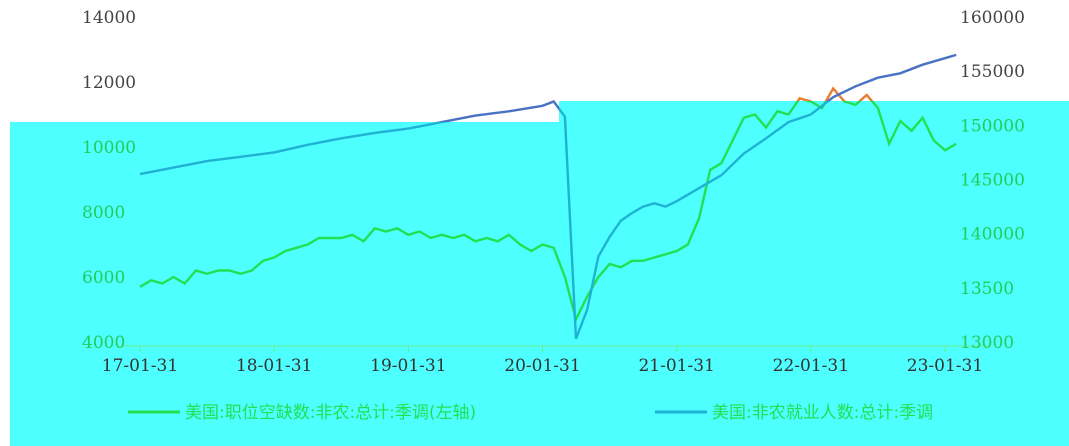  I want to click on left-tick-label: 12000, so click(109, 83).